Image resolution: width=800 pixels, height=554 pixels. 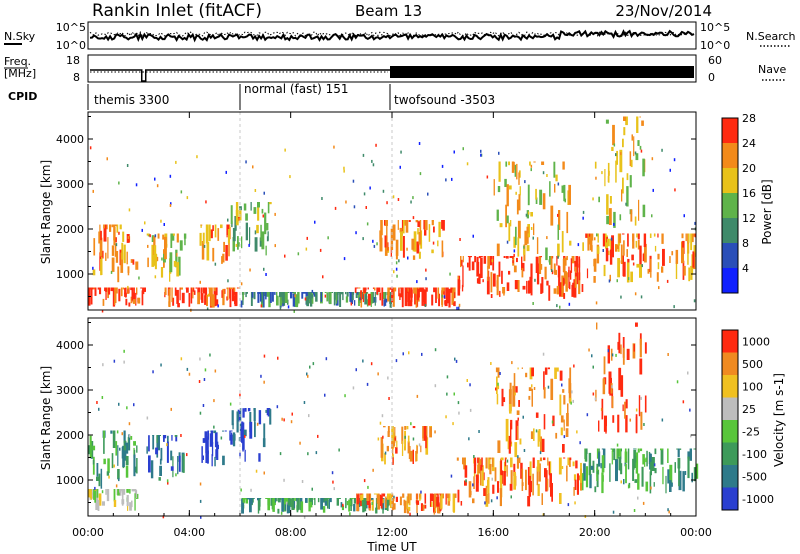 What do you see at coordinates (730, 498) in the screenshot?
I see `velocity-colorbar-swatch` at bounding box center [730, 498].